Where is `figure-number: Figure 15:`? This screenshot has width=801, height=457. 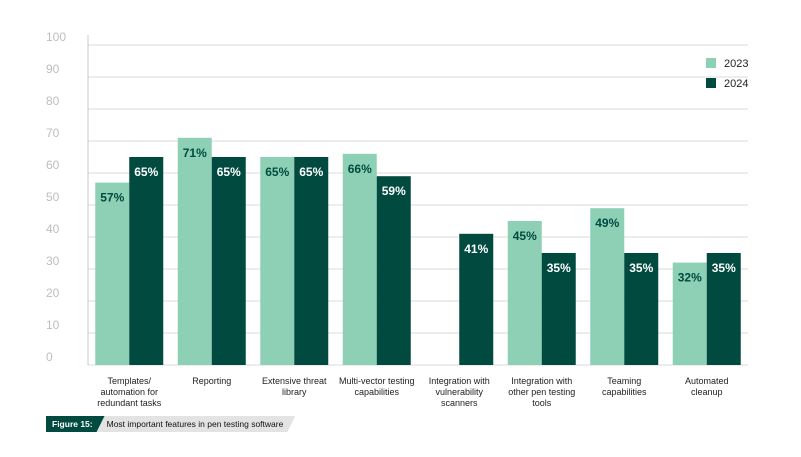
figure-number: Figure 15: is located at coordinates (75, 424).